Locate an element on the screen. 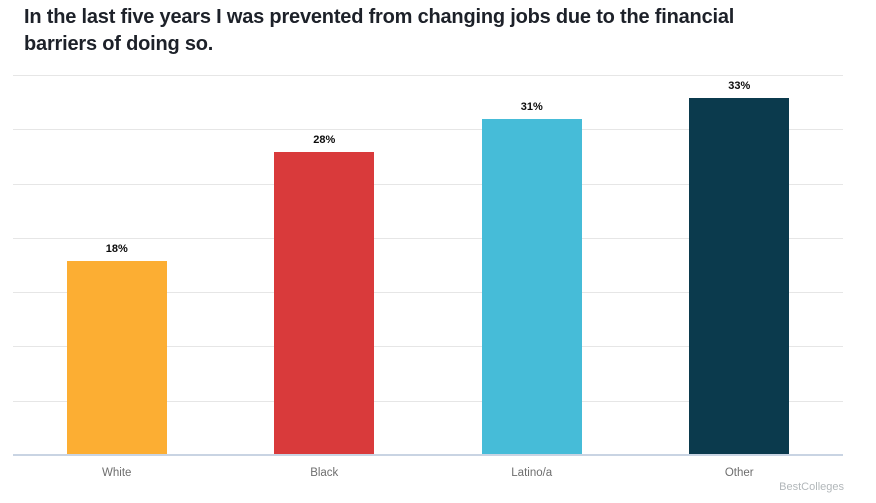  attribution-label: BestColleges is located at coordinates (811, 487).